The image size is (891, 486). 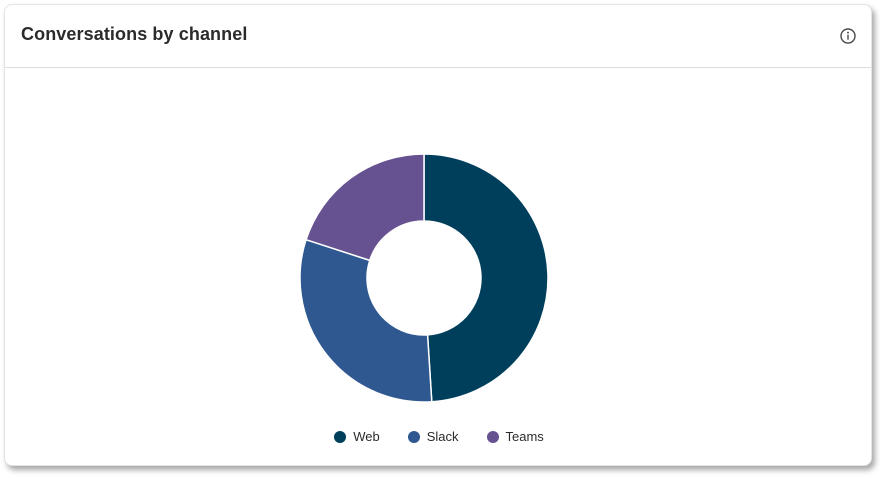 What do you see at coordinates (524, 436) in the screenshot?
I see `legend-label-teams: Teams` at bounding box center [524, 436].